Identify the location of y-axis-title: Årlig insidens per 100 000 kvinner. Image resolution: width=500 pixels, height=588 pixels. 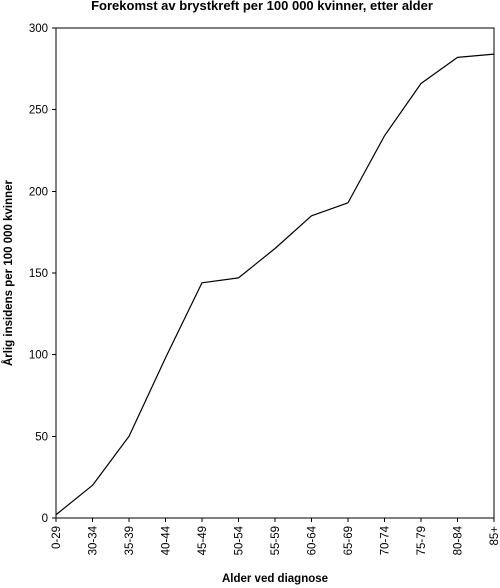
(8, 272).